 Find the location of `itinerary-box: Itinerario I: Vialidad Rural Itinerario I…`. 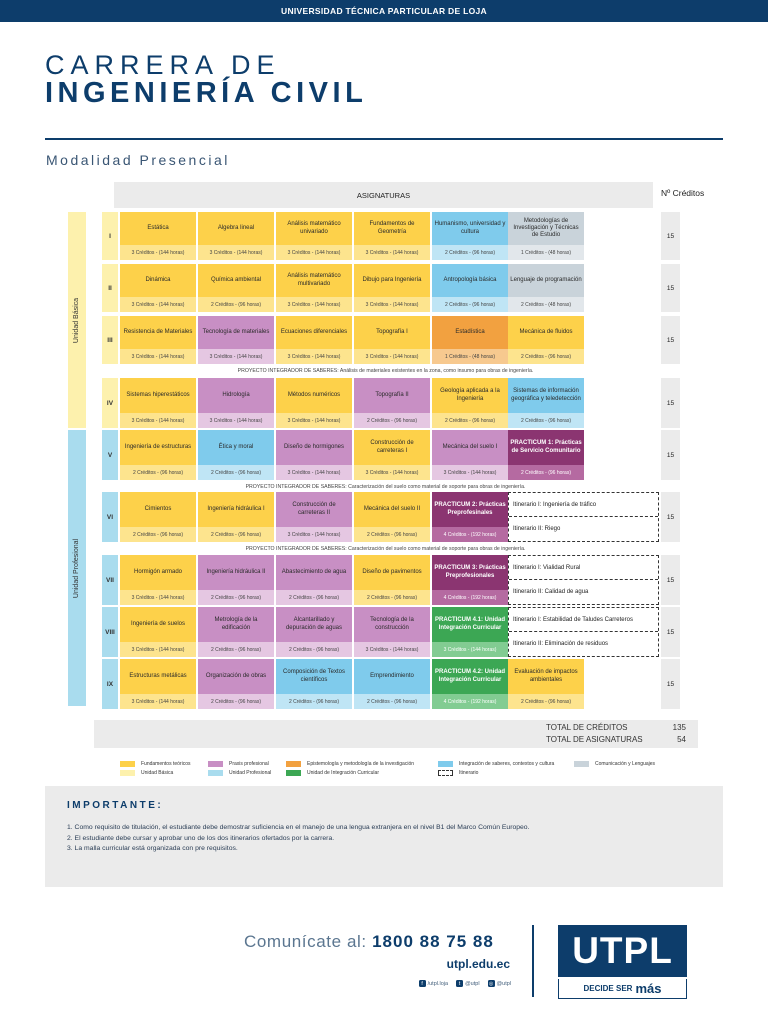

itinerary-box: Itinerario I: Vialidad Rural Itinerario I… is located at coordinates (583, 580).